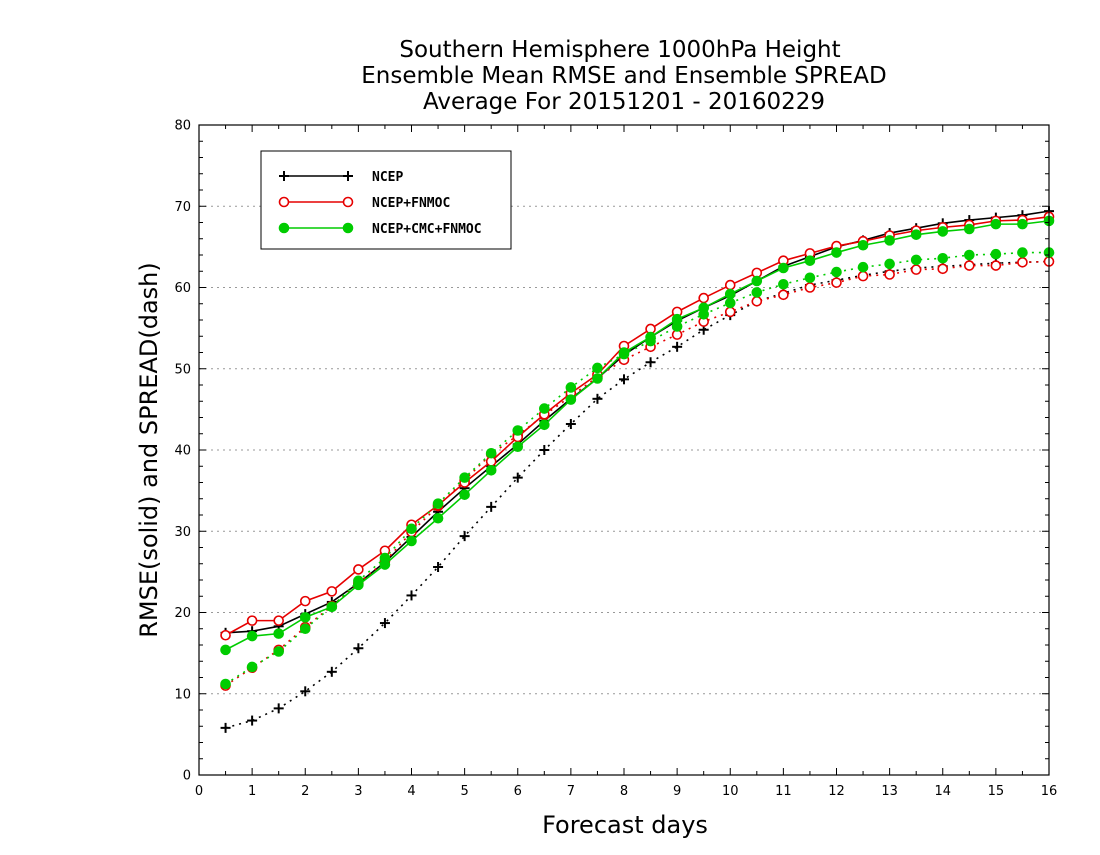  Describe the element at coordinates (358, 791) in the screenshot. I see `x-tick-label: 3` at that location.